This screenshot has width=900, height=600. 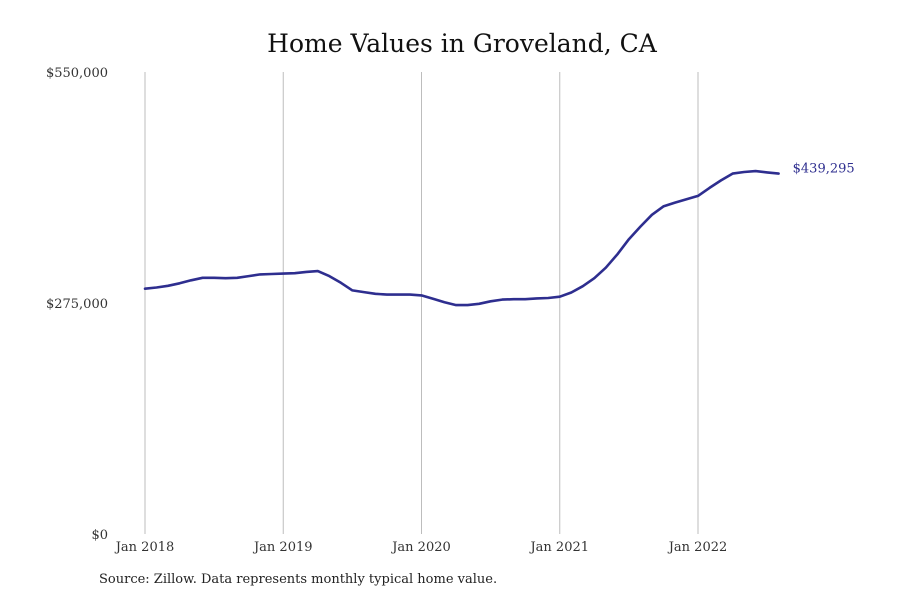 I want to click on chart-title: Home Values in Groveland, CA, so click(x=462, y=43).